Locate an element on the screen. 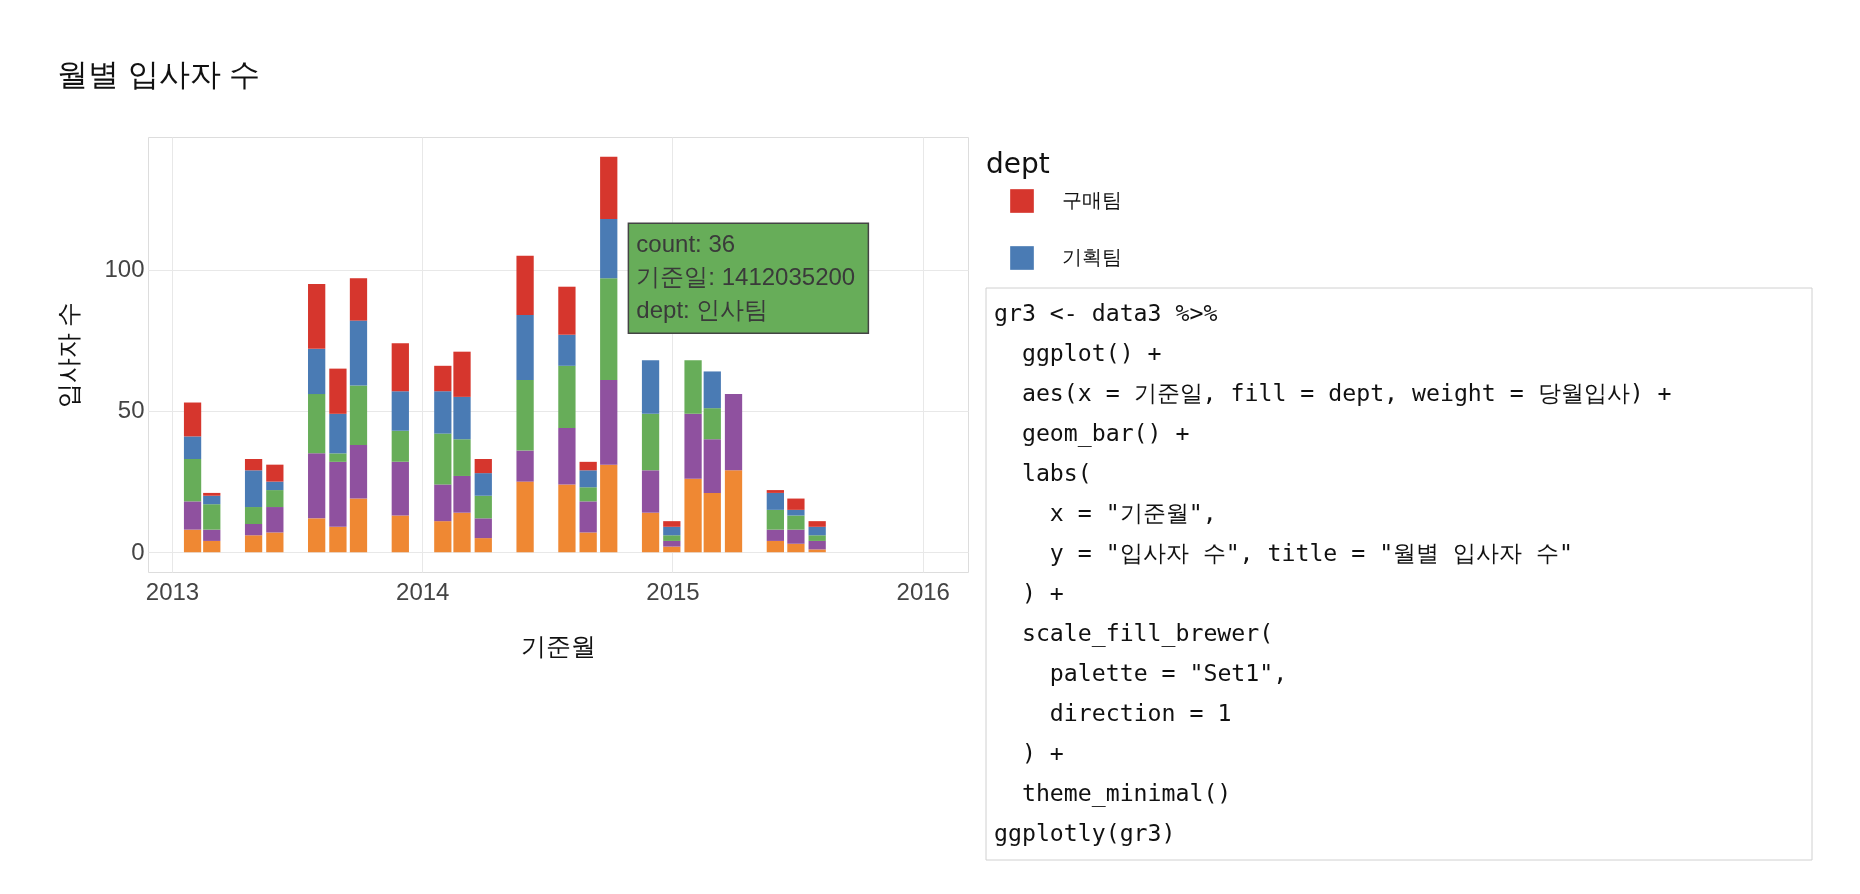  y-tick-label: 0 is located at coordinates (138, 551).